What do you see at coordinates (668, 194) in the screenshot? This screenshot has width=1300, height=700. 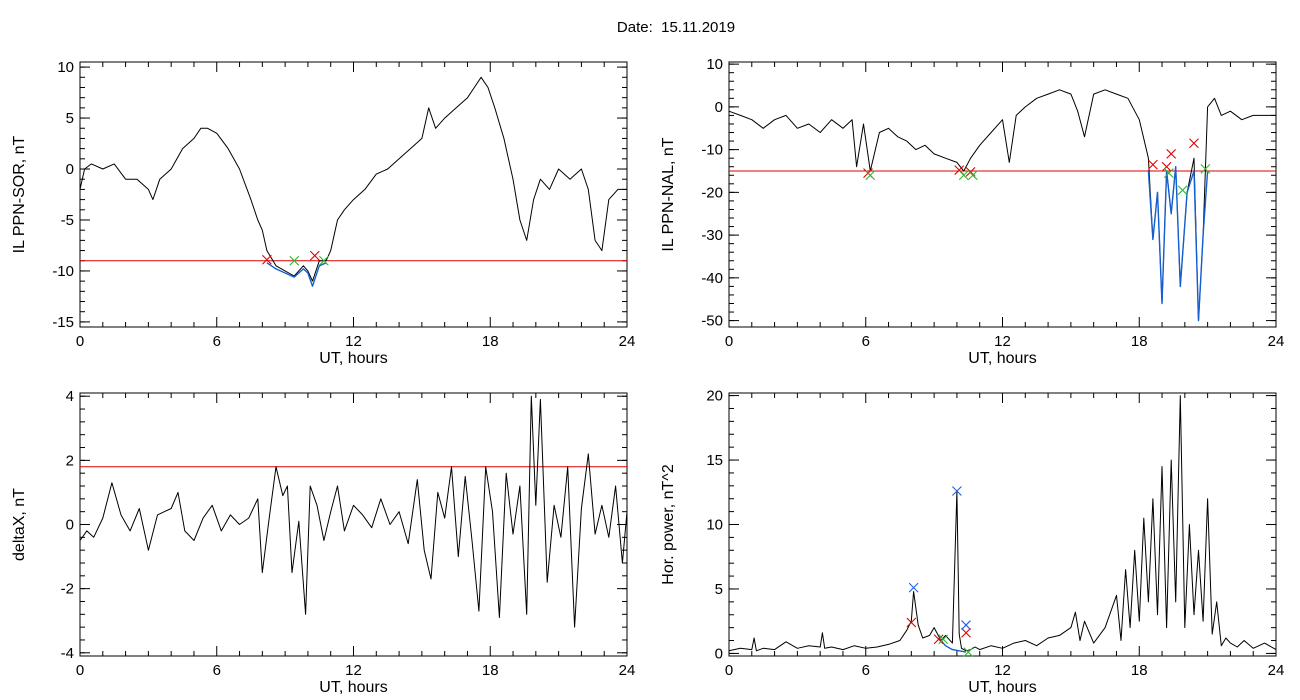 I see `y-axis-label: IL PPN-NAL, nT` at bounding box center [668, 194].